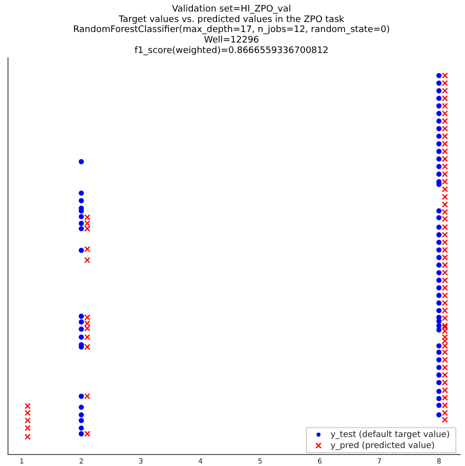 The width and height of the screenshot is (465, 466). Describe the element at coordinates (231, 30) in the screenshot. I see `chart-title: Validation set=HI_ZPO_val Target values vs. predicted values in the ZPO task RandomForestClassifier(max_depth=17, n_jobs=12, random_state=0) Well=12296 f1_score(weighted)=0.8666559336700812` at that location.